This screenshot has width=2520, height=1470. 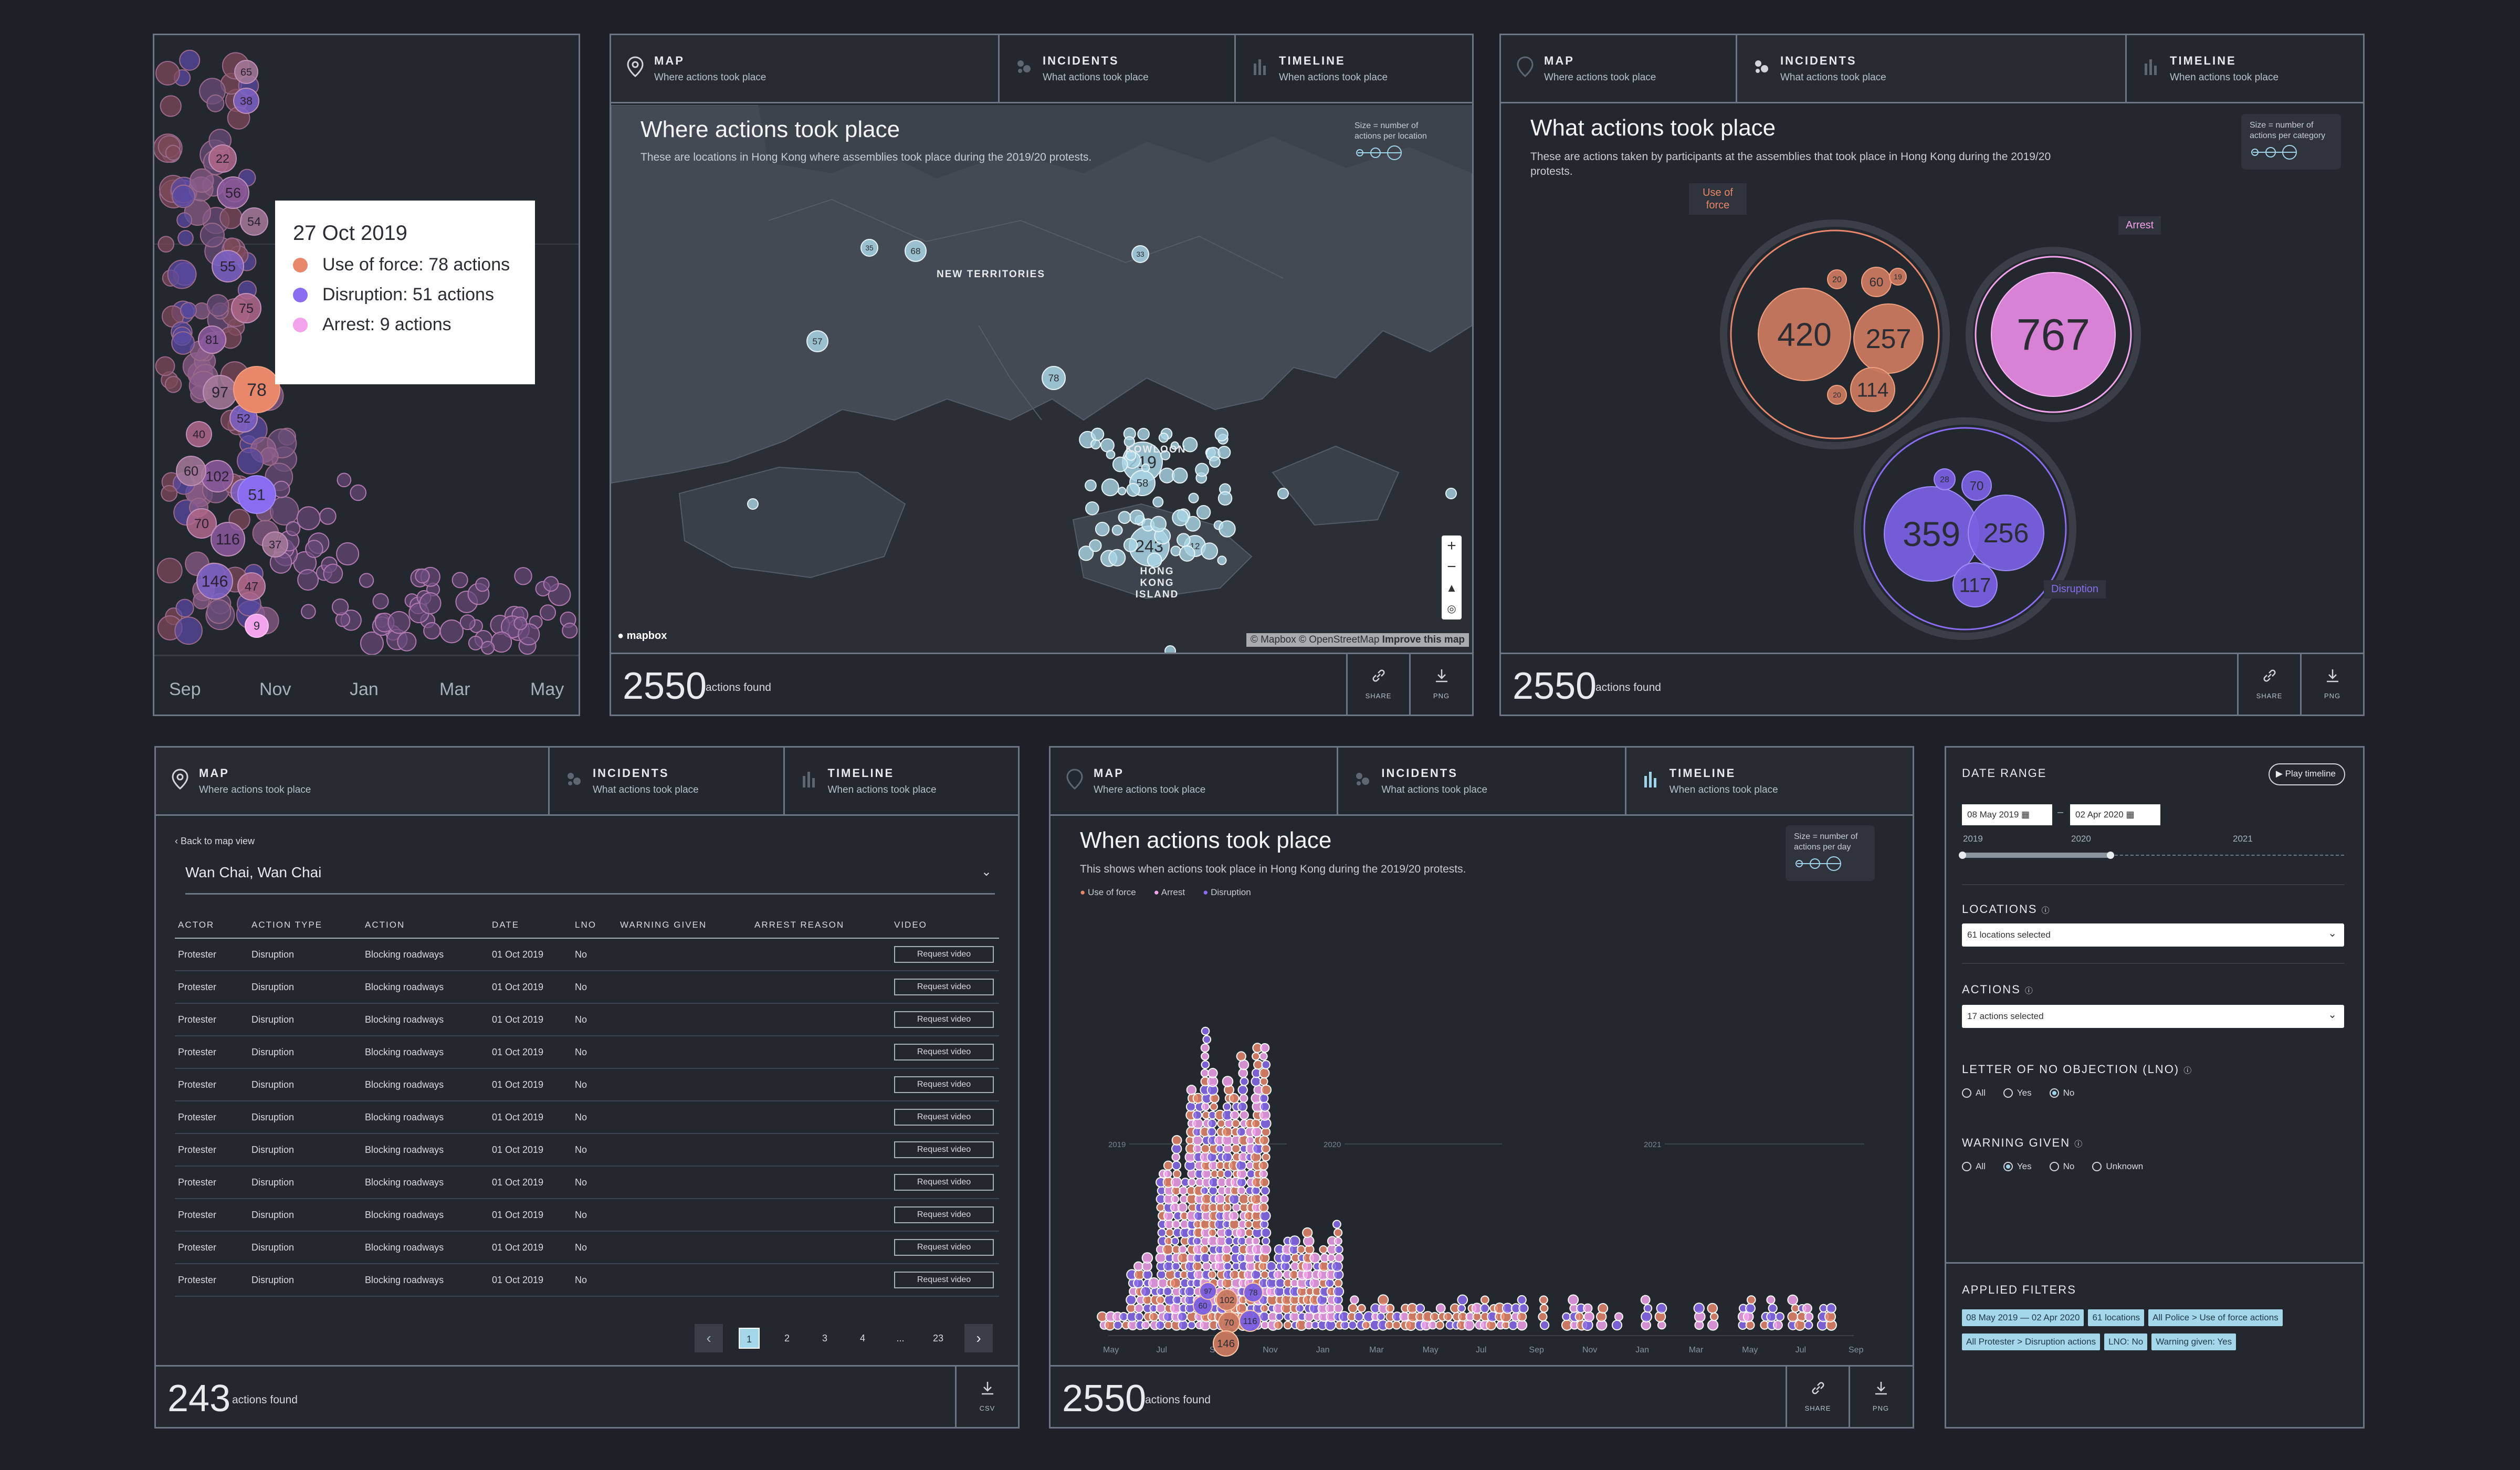 I want to click on radio-option: Yes, so click(x=2017, y=1093).